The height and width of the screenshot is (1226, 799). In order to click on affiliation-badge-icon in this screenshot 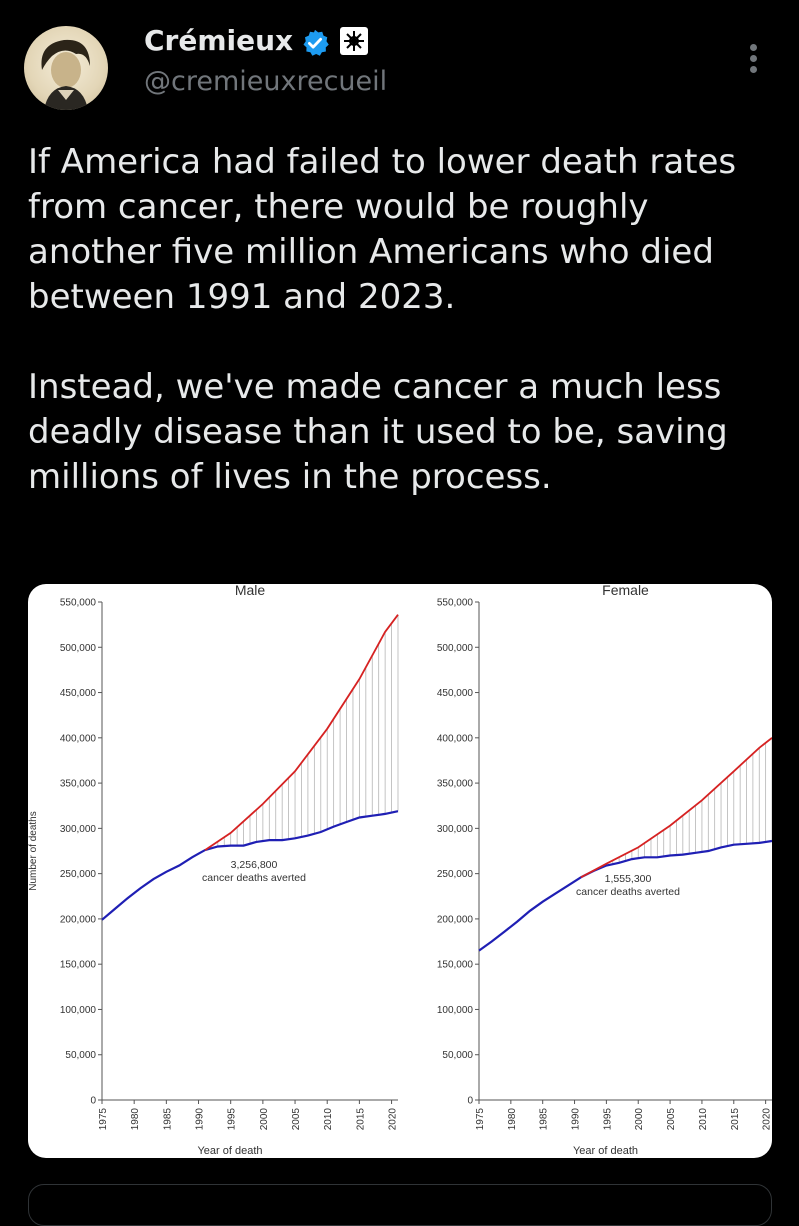, I will do `click(354, 41)`.